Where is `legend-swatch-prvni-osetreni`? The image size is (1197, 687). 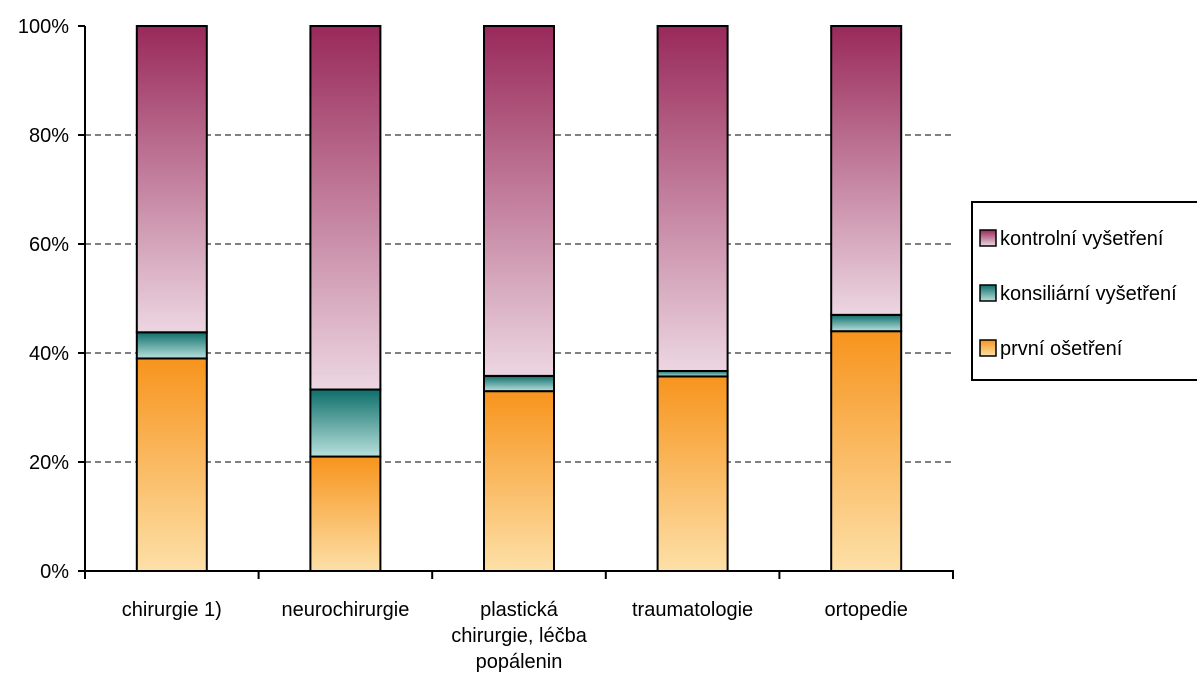
legend-swatch-prvni-osetreni is located at coordinates (988, 348).